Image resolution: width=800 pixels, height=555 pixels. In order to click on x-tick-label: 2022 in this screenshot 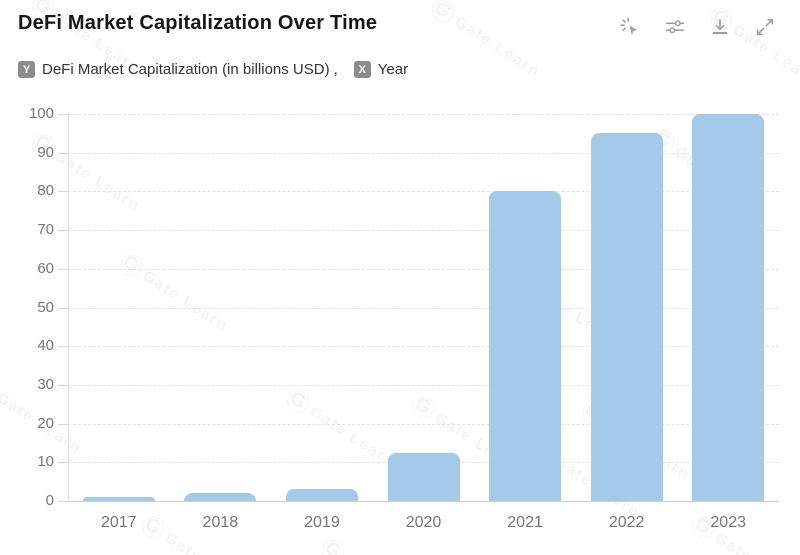, I will do `click(626, 522)`.